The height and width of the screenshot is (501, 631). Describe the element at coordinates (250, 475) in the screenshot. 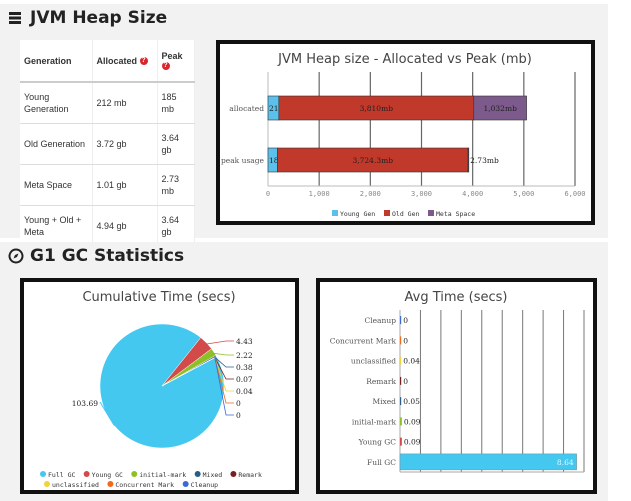

I see `legend-label: Remark` at that location.